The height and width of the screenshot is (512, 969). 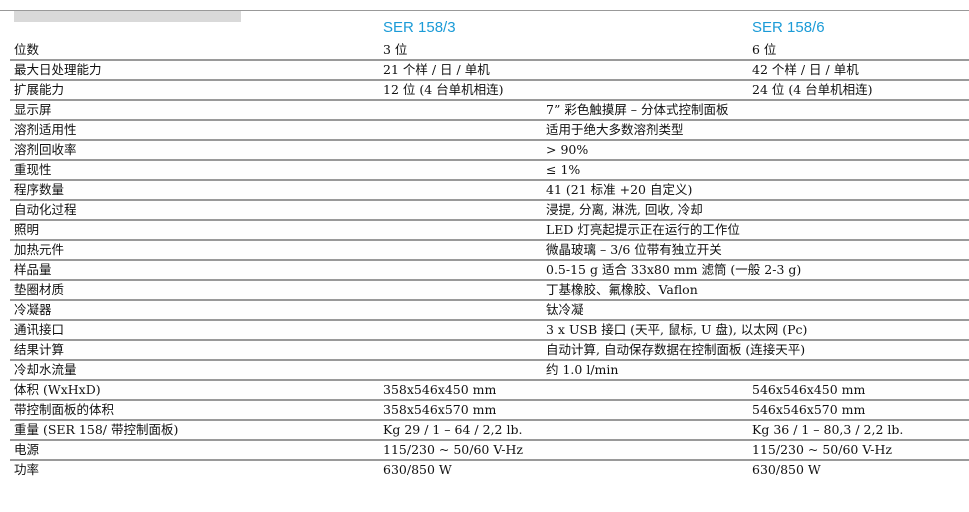 I want to click on row-label: 冷凝器, so click(x=33, y=309).